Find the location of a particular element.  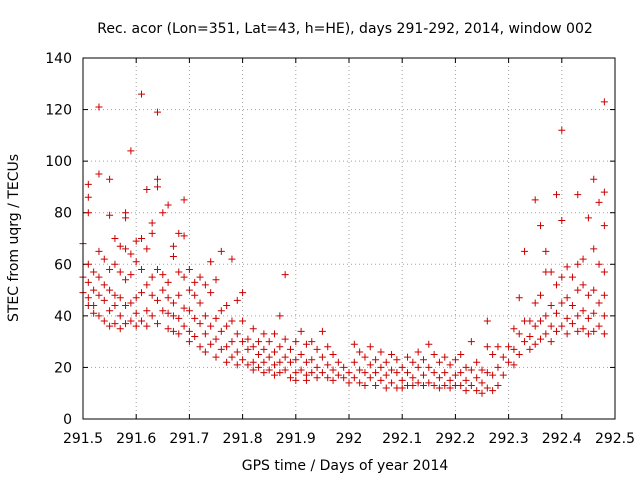

y-tick-label: 20 is located at coordinates (63, 368).